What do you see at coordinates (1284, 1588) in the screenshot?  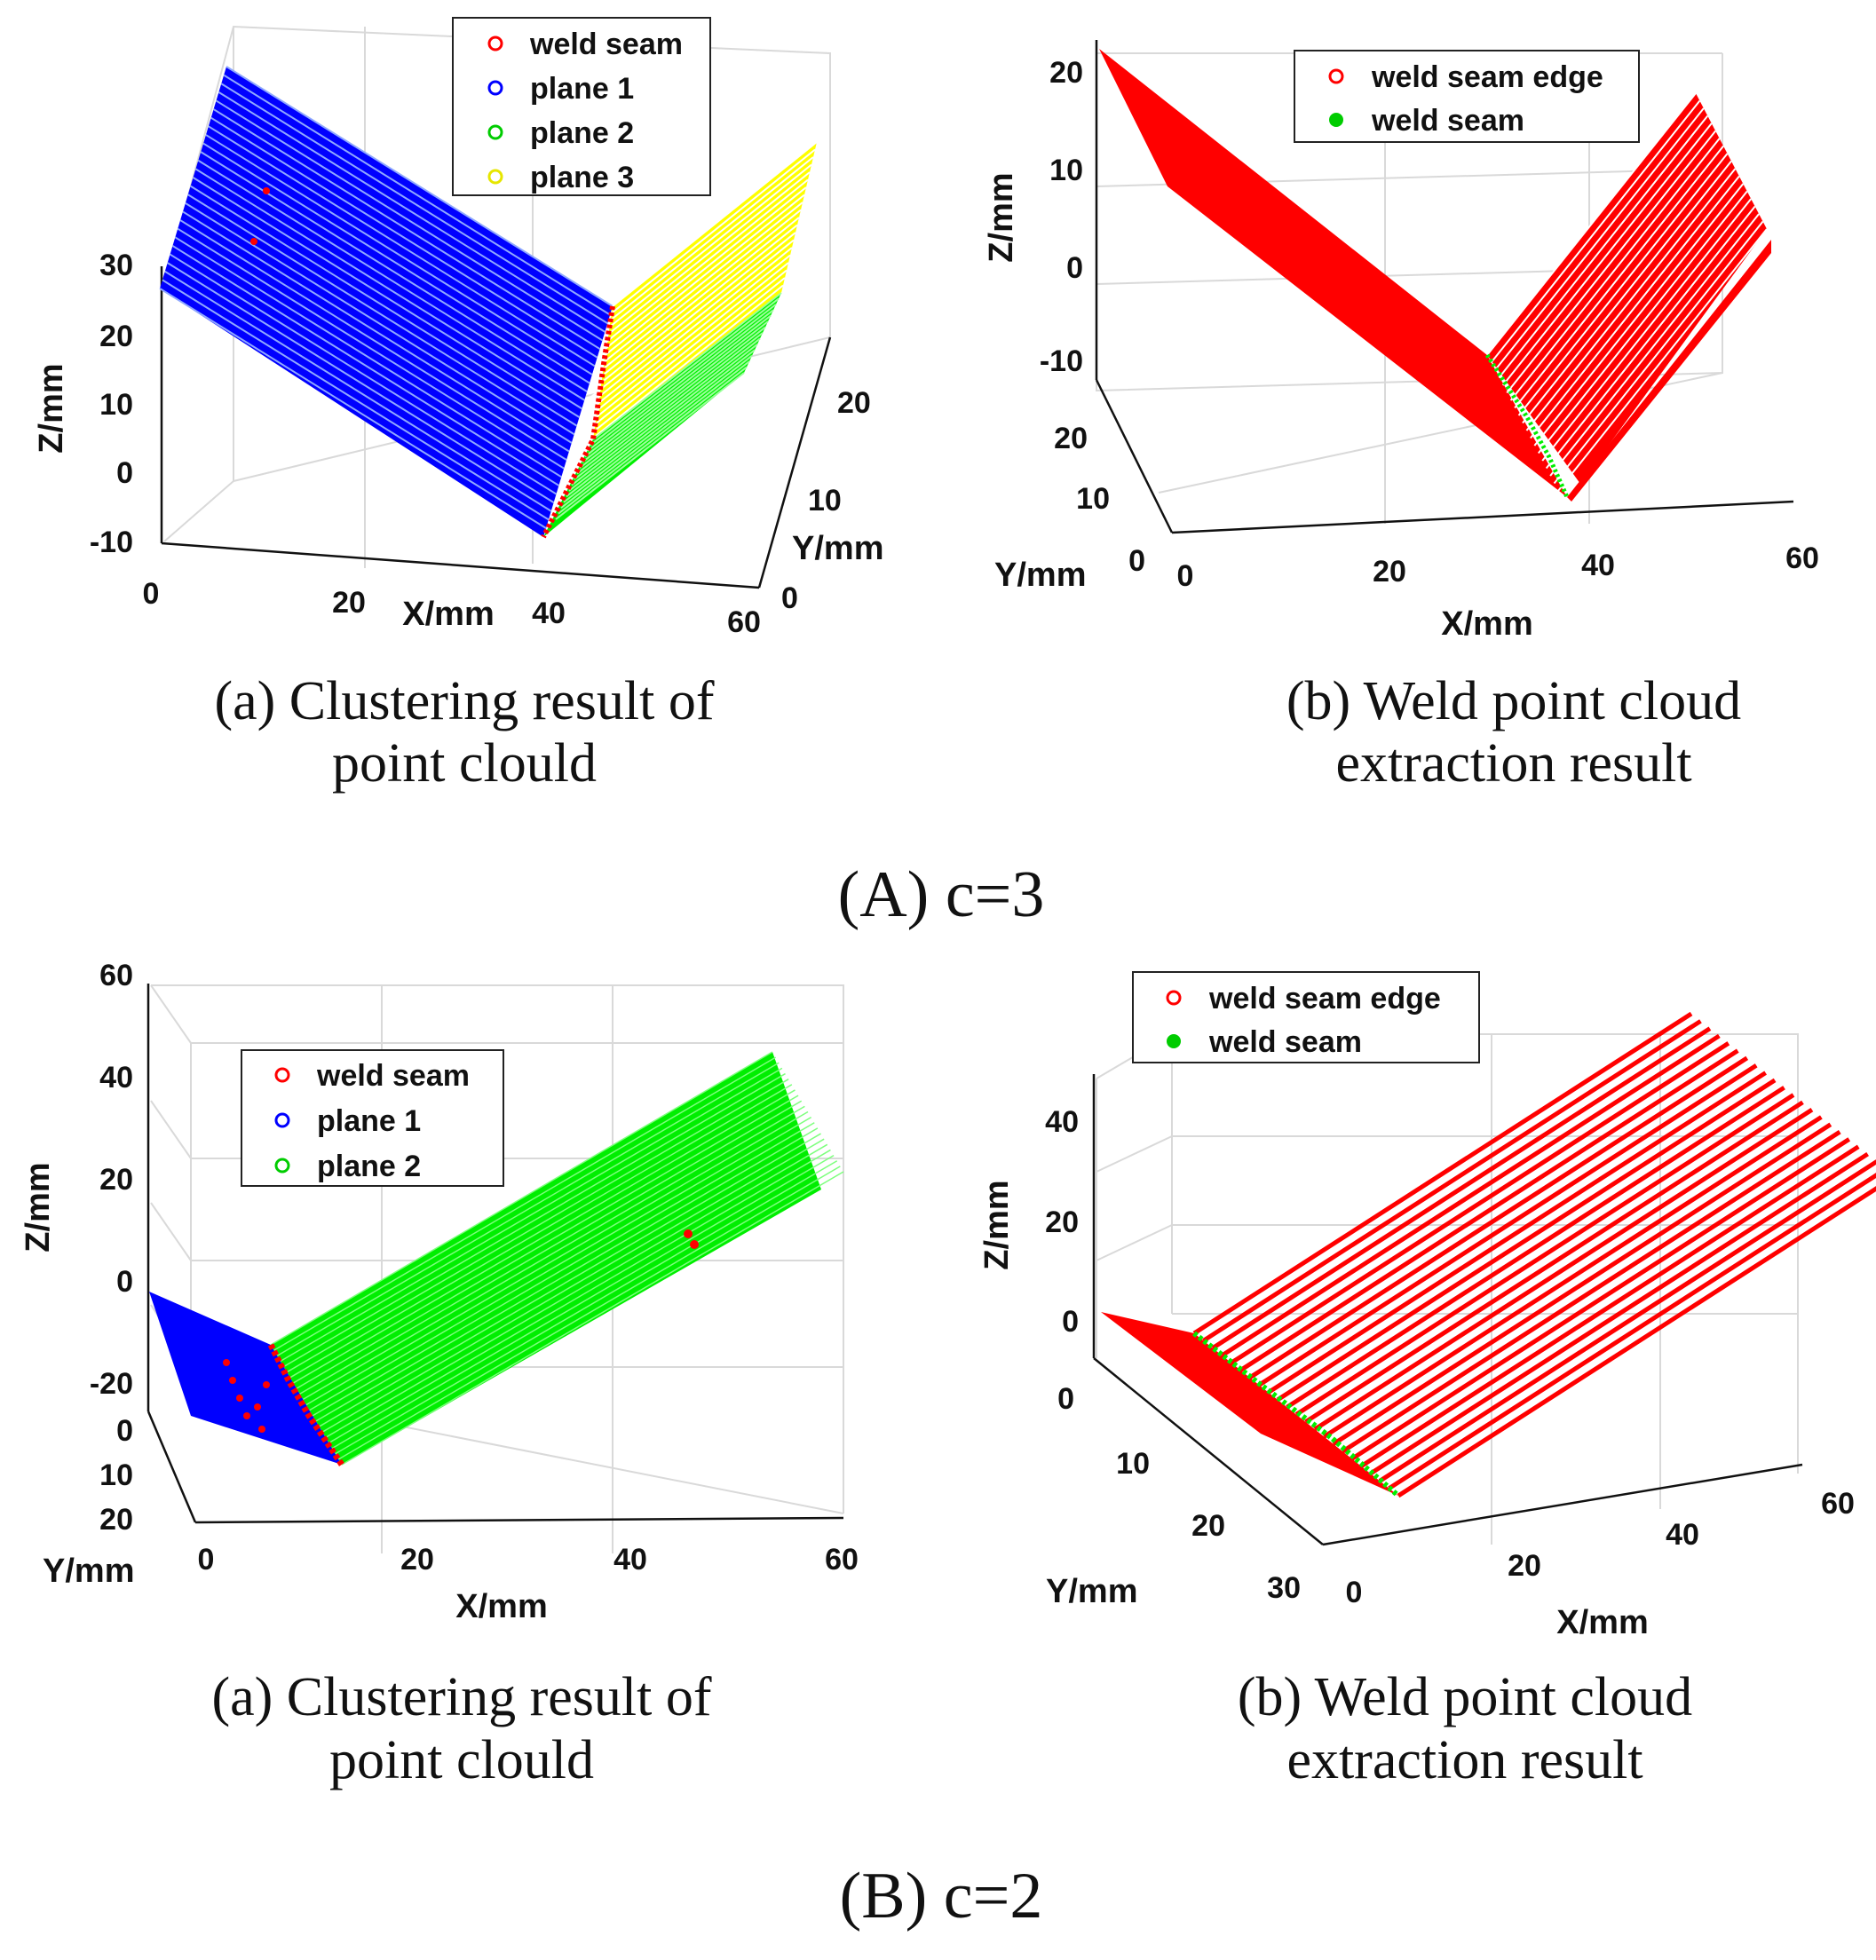 I see `y-tick-label: 30` at bounding box center [1284, 1588].